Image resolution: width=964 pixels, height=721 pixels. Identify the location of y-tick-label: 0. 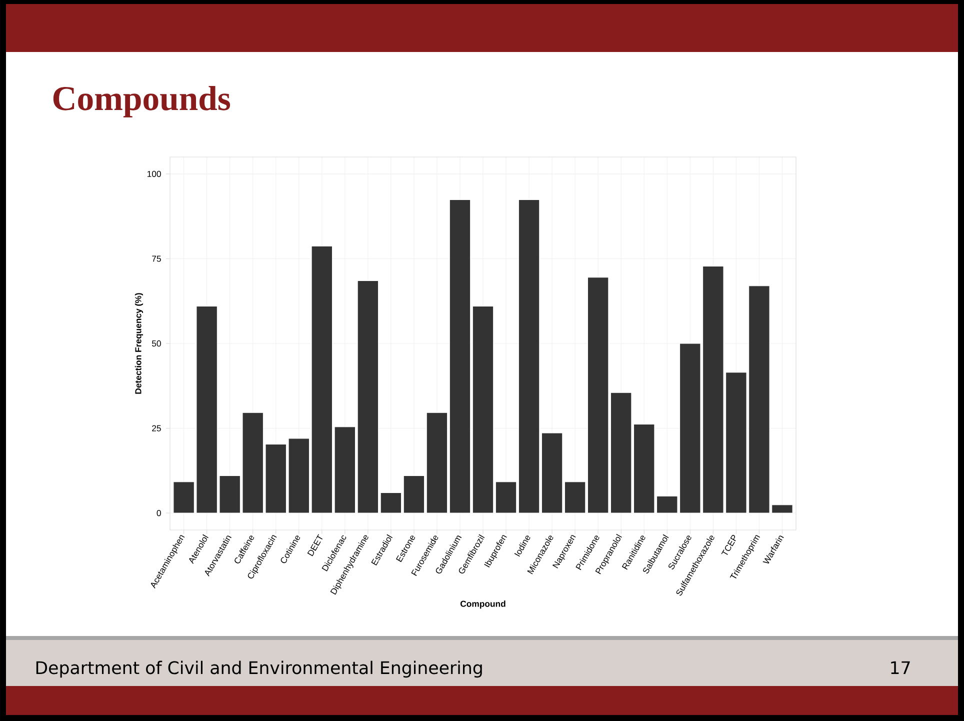
(158, 513).